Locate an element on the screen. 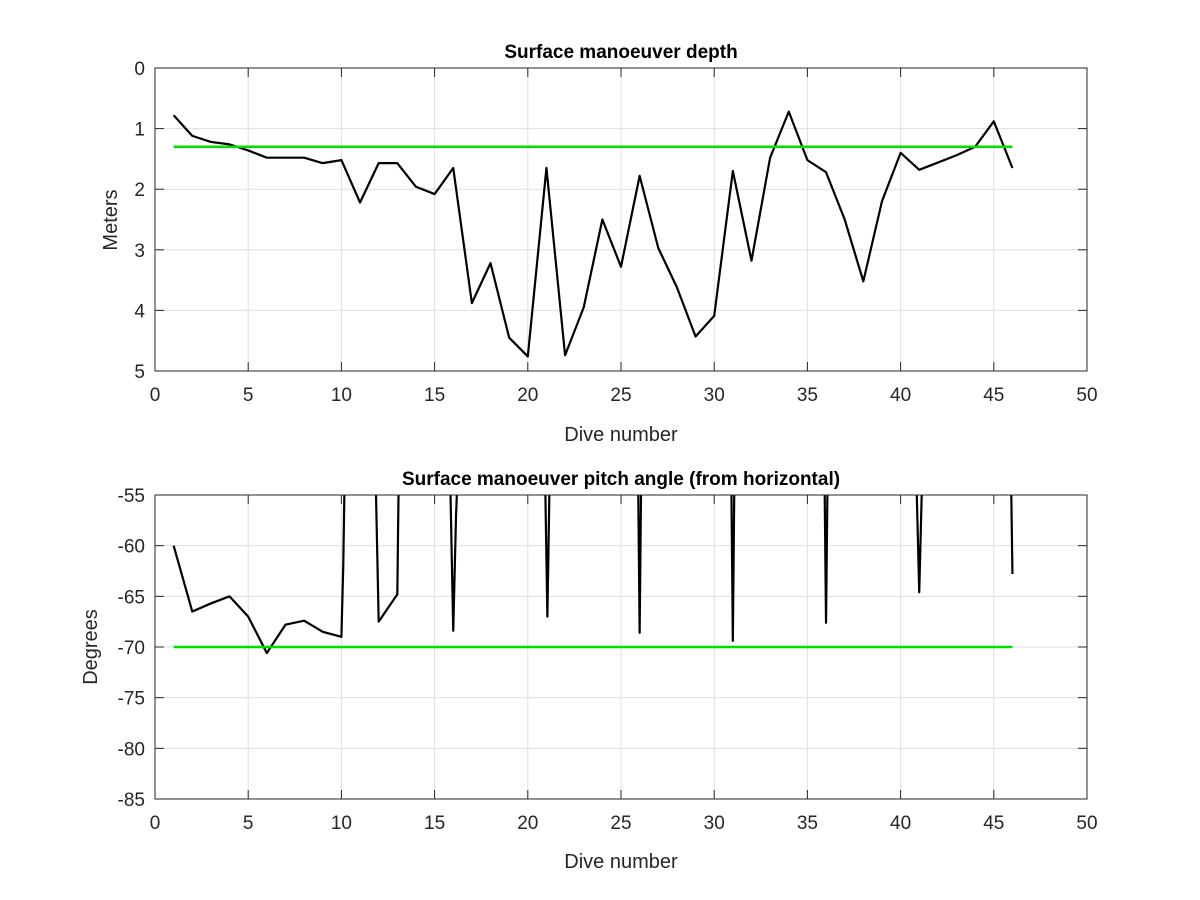 The height and width of the screenshot is (900, 1200). y-tick-label: 5 is located at coordinates (139, 372).